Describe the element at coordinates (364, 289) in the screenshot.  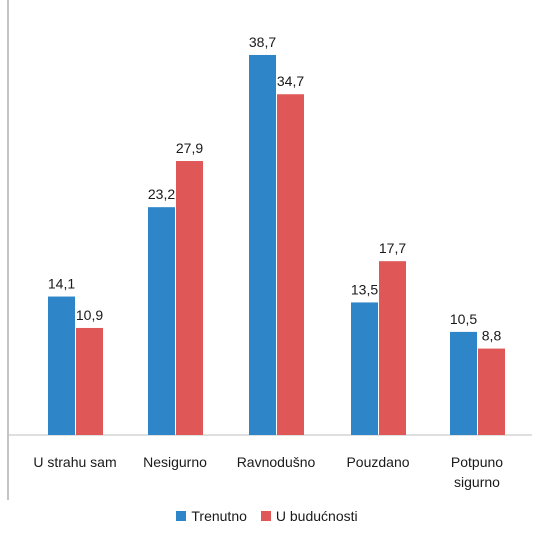
I see `data-label-trenutno-4: 13,5` at that location.